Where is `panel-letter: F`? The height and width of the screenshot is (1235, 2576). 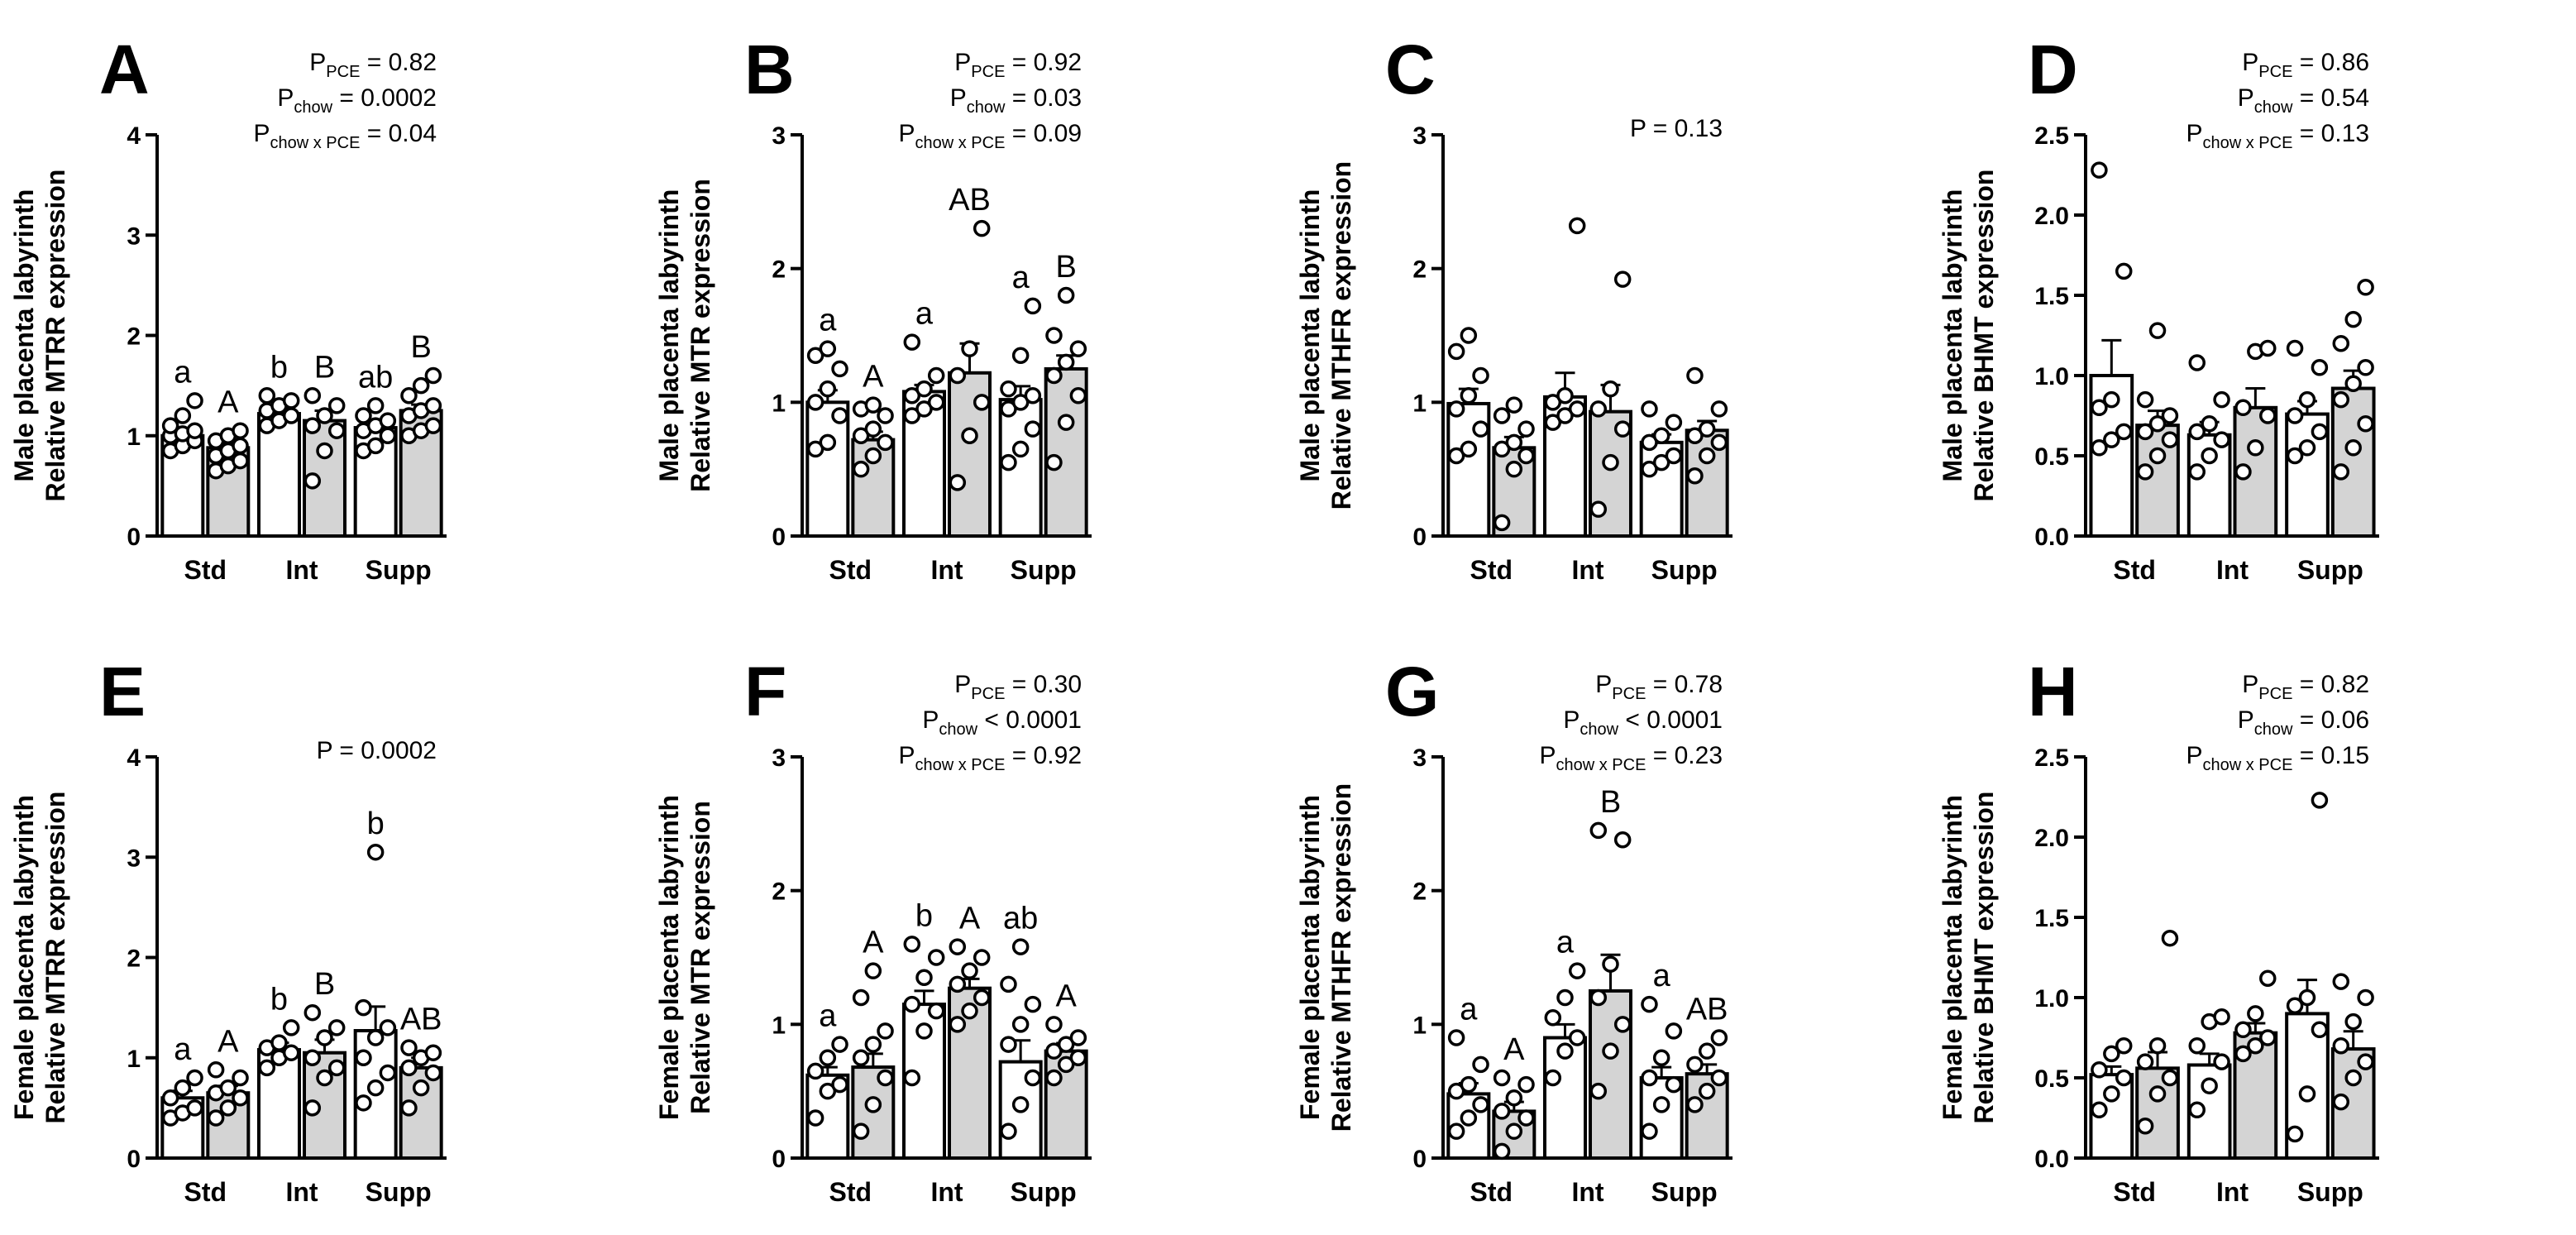
panel-letter: F is located at coordinates (765, 691).